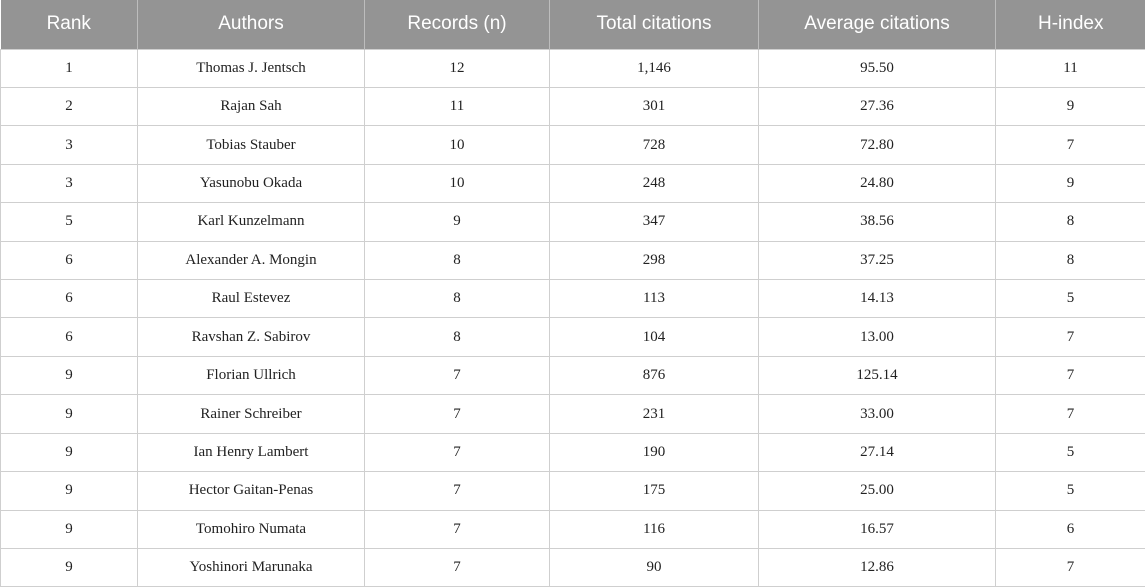  Describe the element at coordinates (654, 106) in the screenshot. I see `total-citations-cell: 301` at that location.